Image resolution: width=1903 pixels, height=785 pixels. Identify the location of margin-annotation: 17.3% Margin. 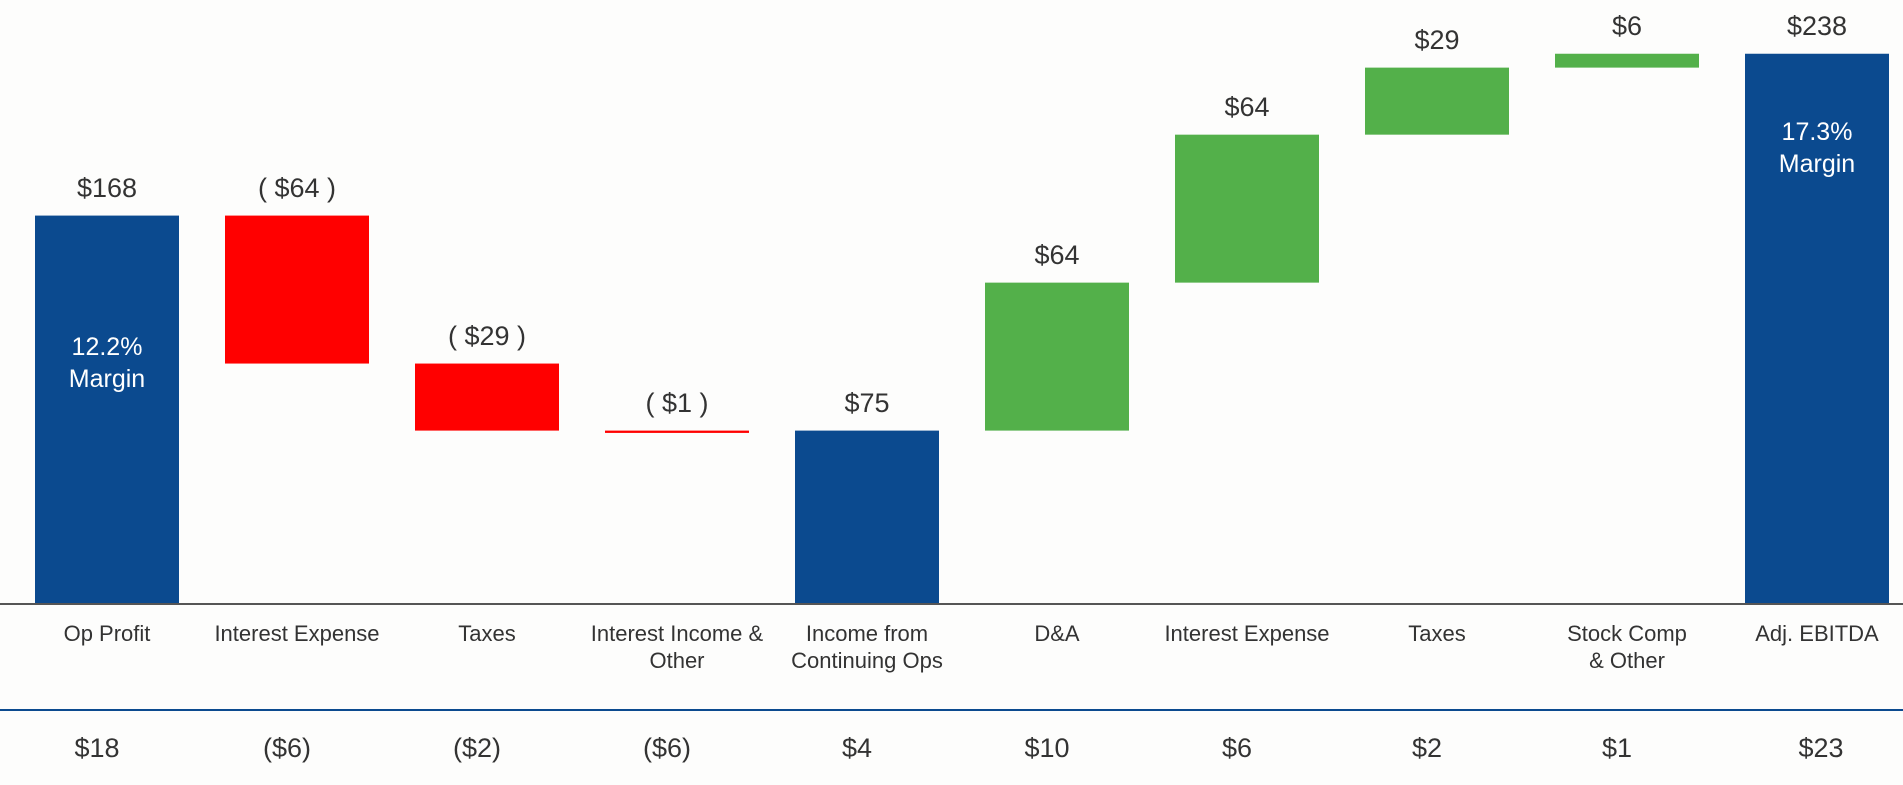
(1817, 147).